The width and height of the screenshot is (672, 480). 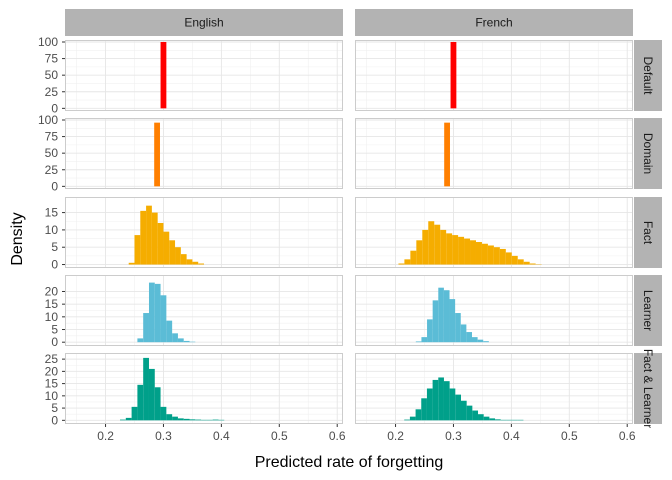 I want to click on strip-label-fact-learner: Fact & Learner, so click(x=648, y=388).